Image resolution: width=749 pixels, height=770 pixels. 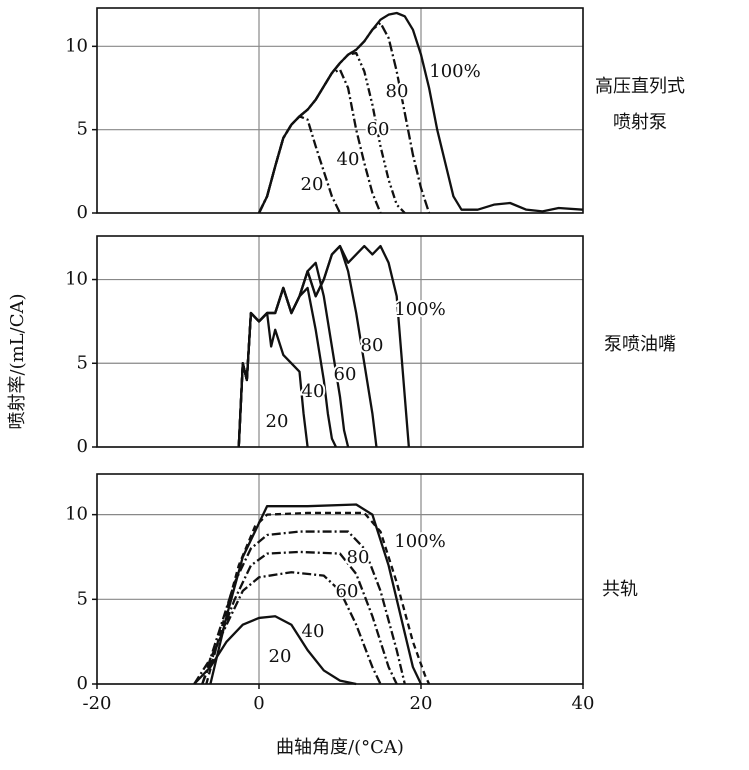 I want to click on x-tick-label: -20, so click(x=97, y=703).